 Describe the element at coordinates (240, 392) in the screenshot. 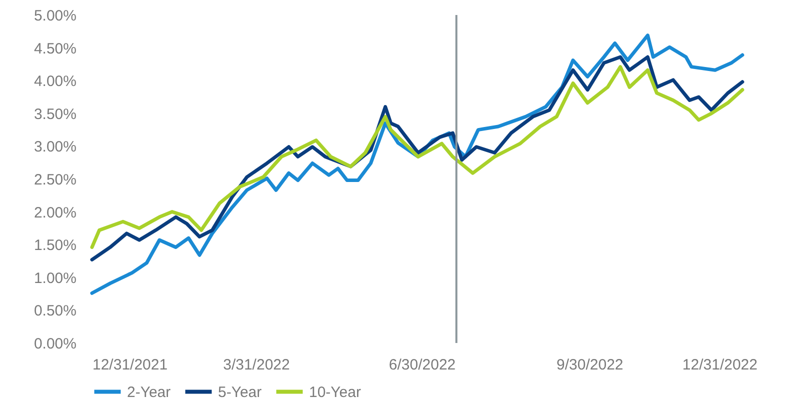

I see `legend-label: 5-Year` at that location.